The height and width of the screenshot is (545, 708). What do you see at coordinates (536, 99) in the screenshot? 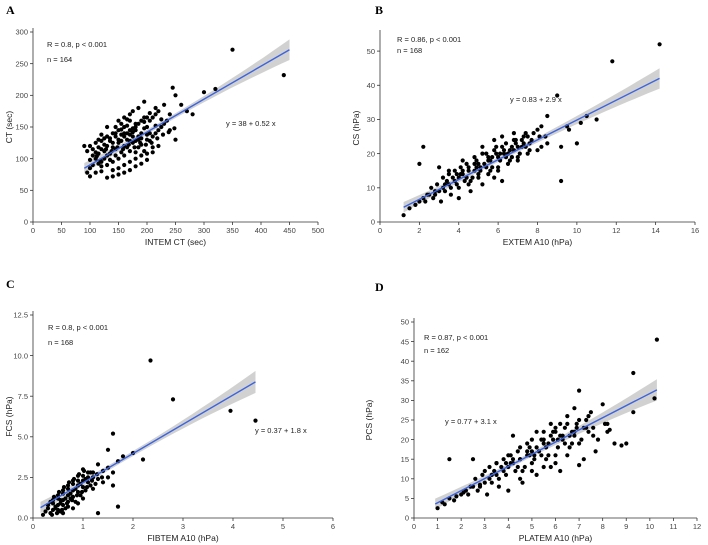
I see `regression-equation: y = 0.83 + 2.9 x` at bounding box center [536, 99].